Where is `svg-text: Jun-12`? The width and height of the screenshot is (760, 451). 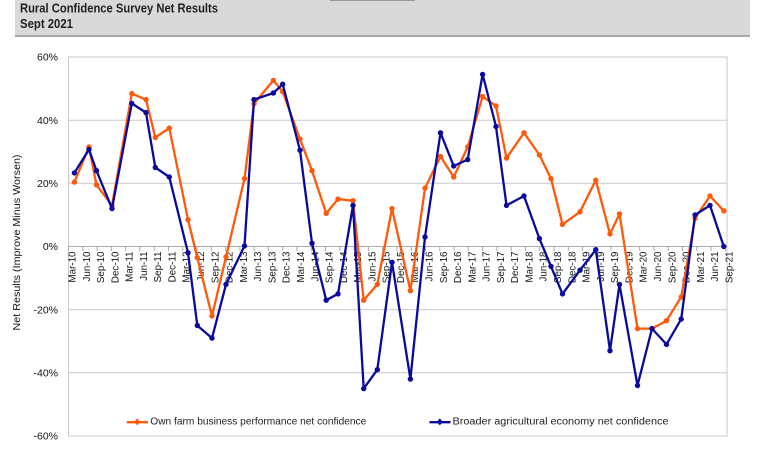
svg-text: Jun-12 is located at coordinates (201, 267).